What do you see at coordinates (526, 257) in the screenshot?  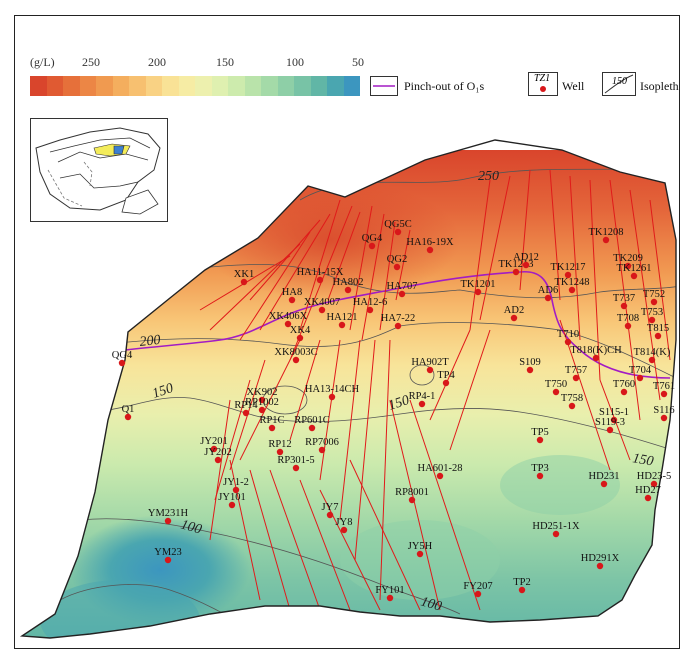 I see `well-label: AD12` at bounding box center [526, 257].